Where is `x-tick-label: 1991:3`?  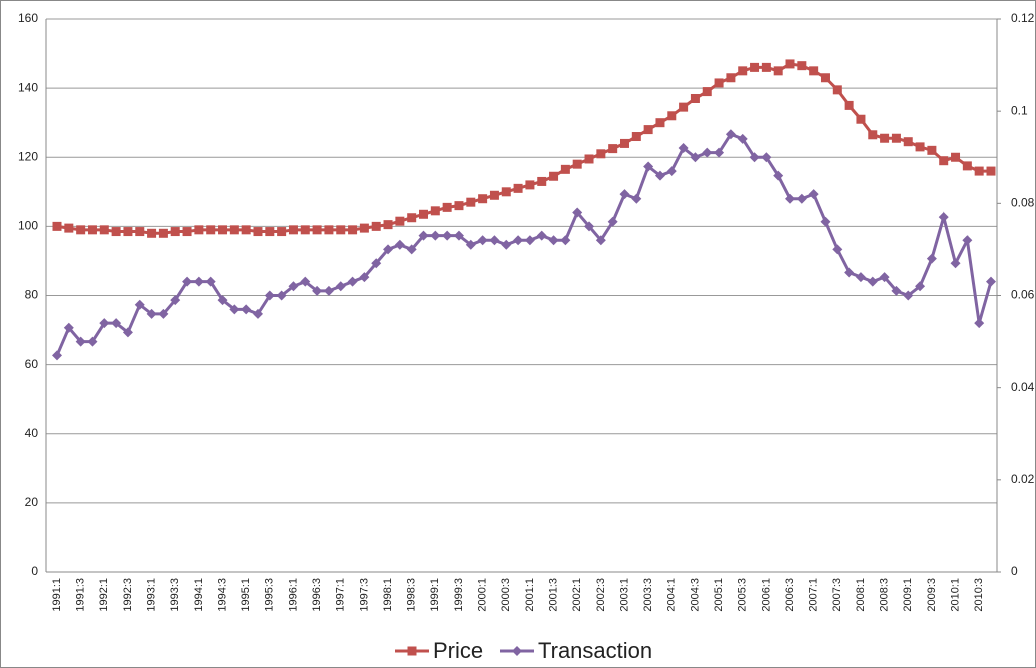 x-tick-label: 1991:3 is located at coordinates (81, 595).